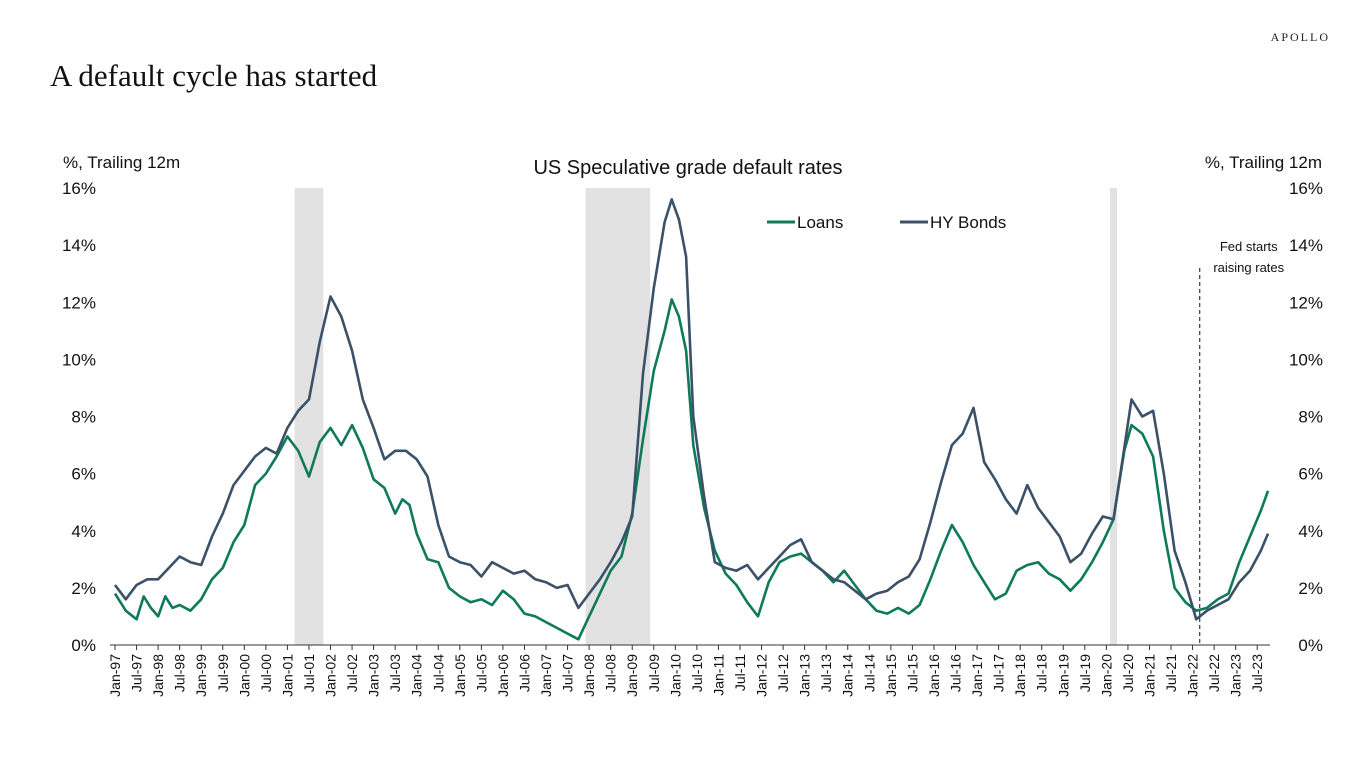 This screenshot has height=768, width=1366. Describe the element at coordinates (201, 675) in the screenshot. I see `x-tick-label: Jan-99` at that location.